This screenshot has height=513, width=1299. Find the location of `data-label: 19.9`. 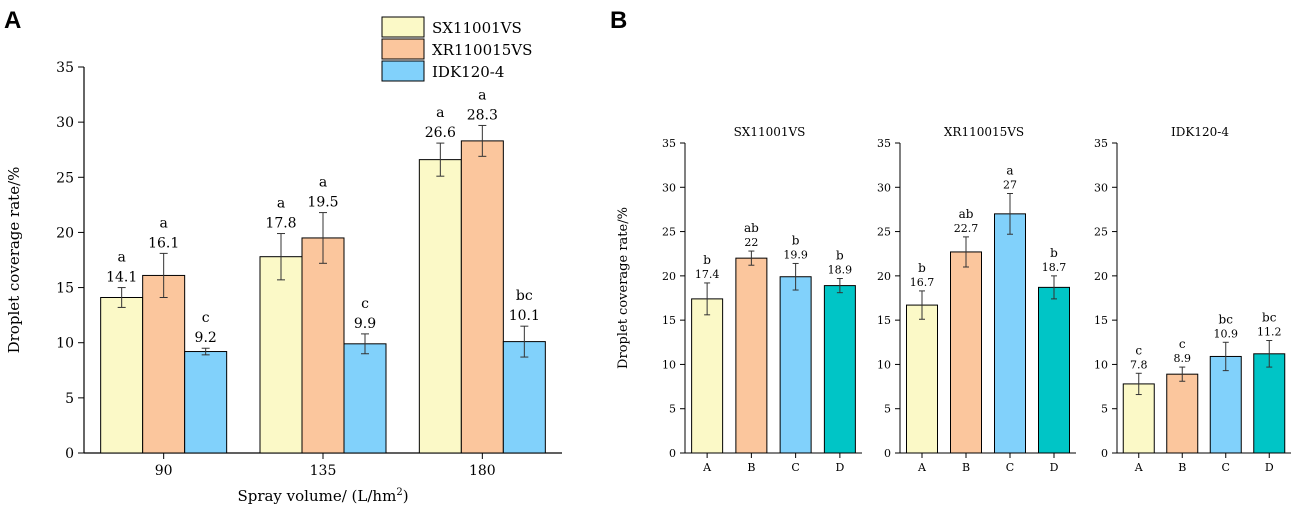

data-label: 19.9 is located at coordinates (795, 254).